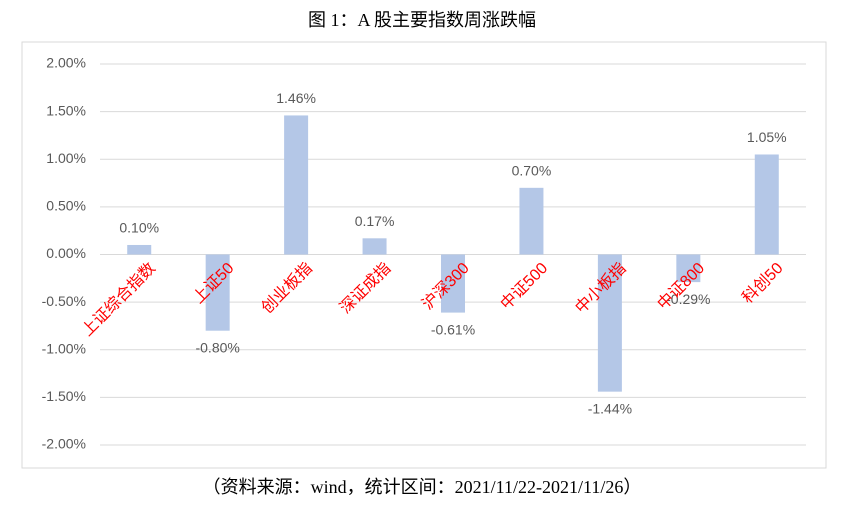  What do you see at coordinates (66, 253) in the screenshot?
I see `y-tick-label: 0.00%` at bounding box center [66, 253].